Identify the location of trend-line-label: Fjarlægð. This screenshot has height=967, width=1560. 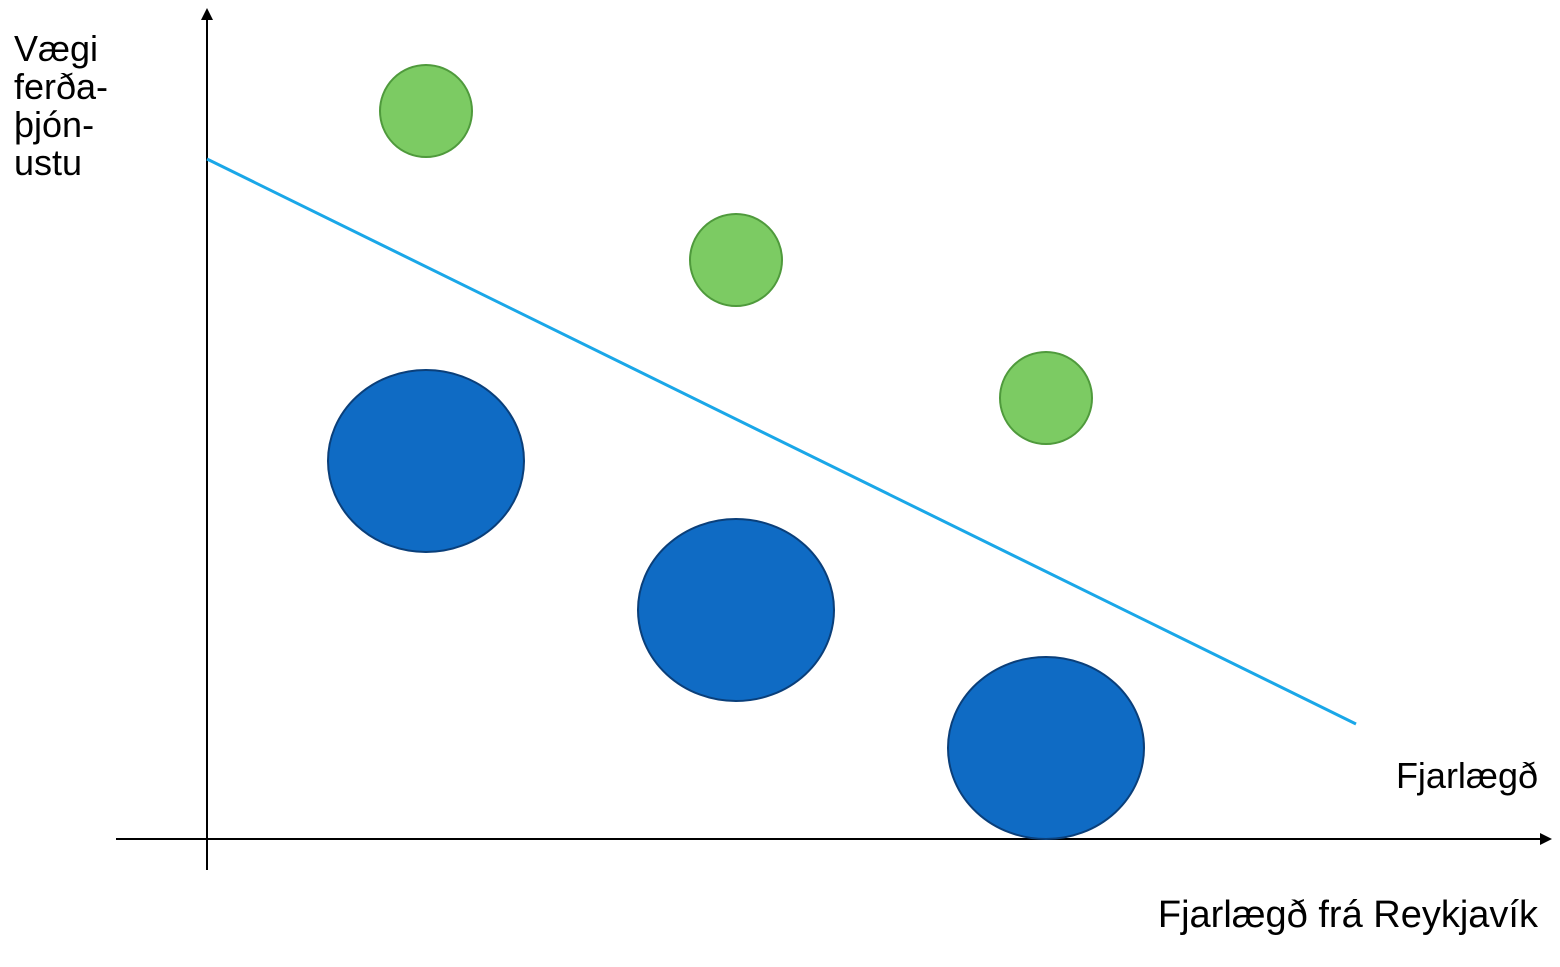
(1466, 775).